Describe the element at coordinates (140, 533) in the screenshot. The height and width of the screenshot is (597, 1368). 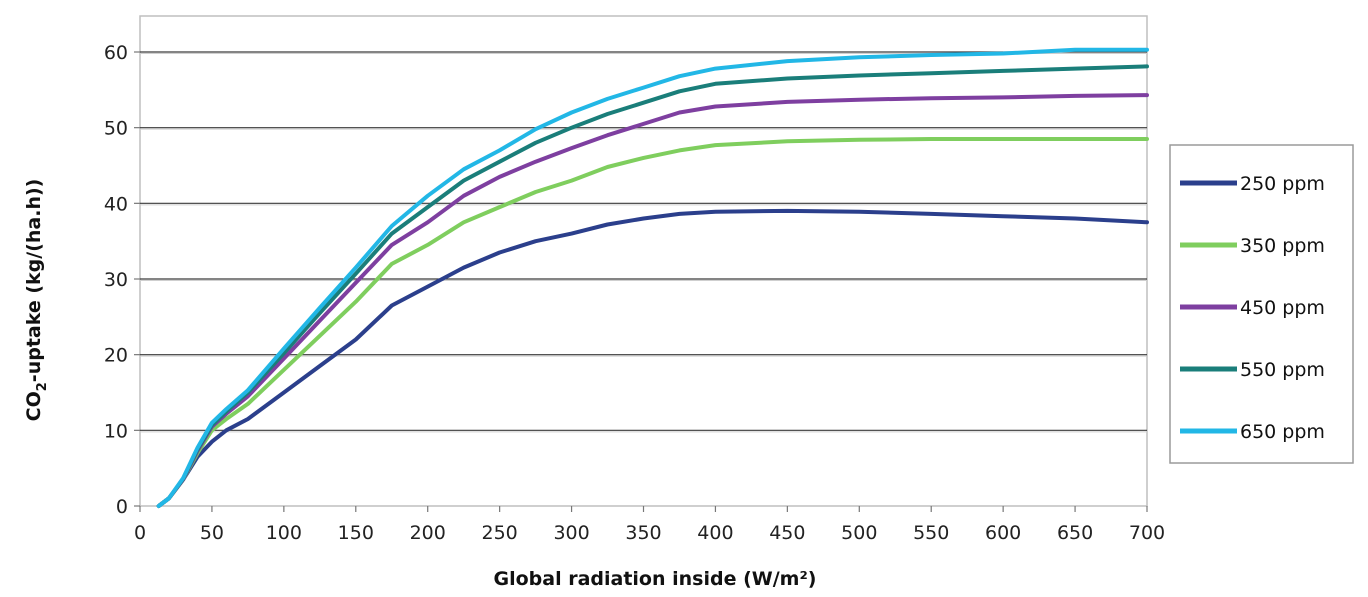
I see `x-tick-label: 0` at that location.